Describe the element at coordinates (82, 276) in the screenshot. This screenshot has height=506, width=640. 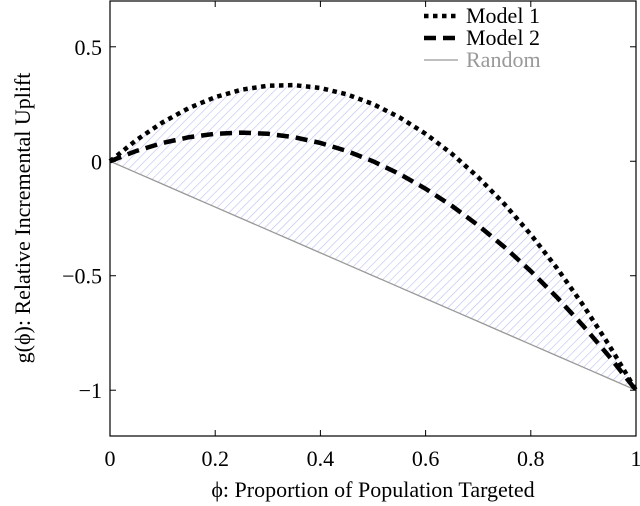
I see `y-tick-label: −0.5` at that location.